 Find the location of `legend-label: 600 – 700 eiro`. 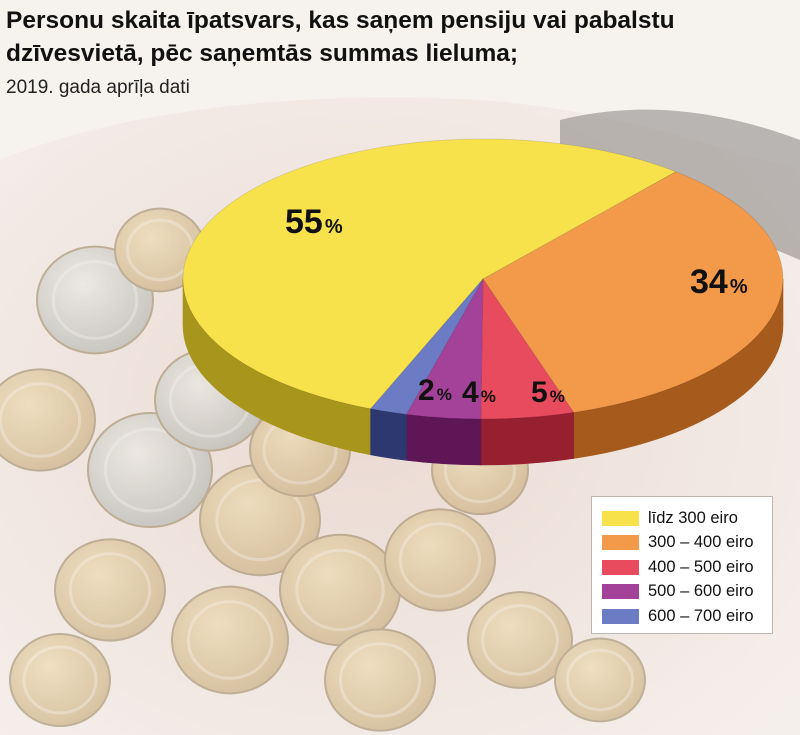

legend-label: 600 – 700 eiro is located at coordinates (701, 615).